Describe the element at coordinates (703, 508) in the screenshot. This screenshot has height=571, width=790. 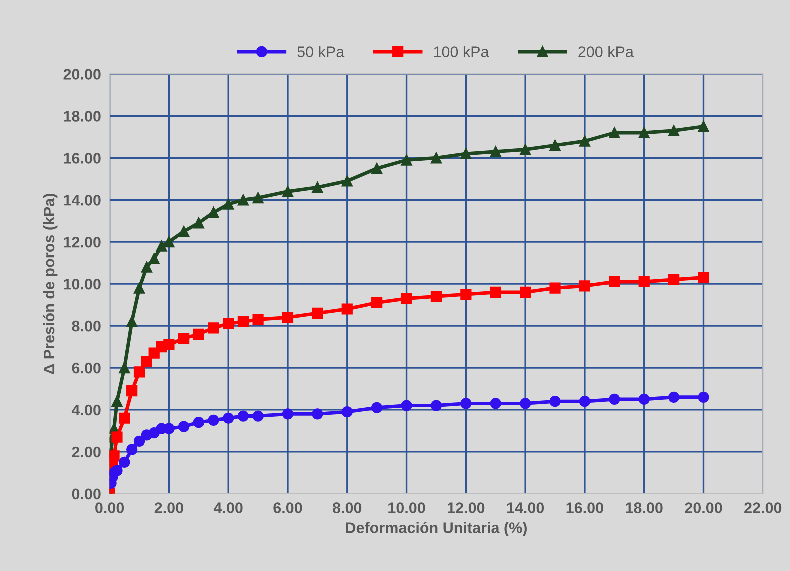
I see `x-tick-label: 20.00` at that location.